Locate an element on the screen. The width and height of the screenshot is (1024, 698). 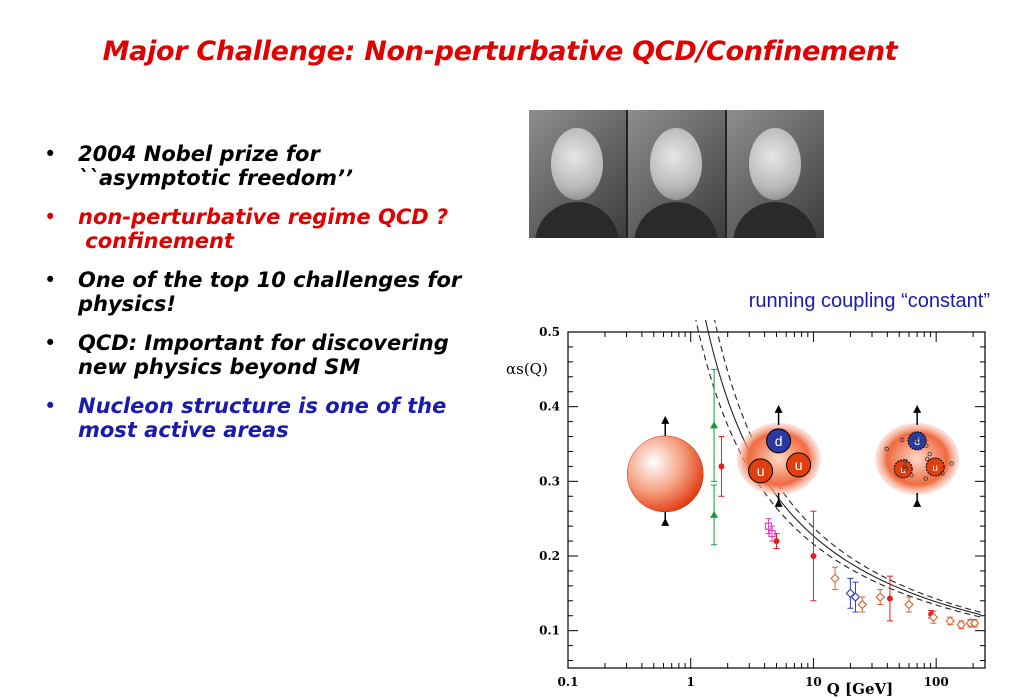
bullet-line: One of the top 10 challenges for is located at coordinates (270, 280).